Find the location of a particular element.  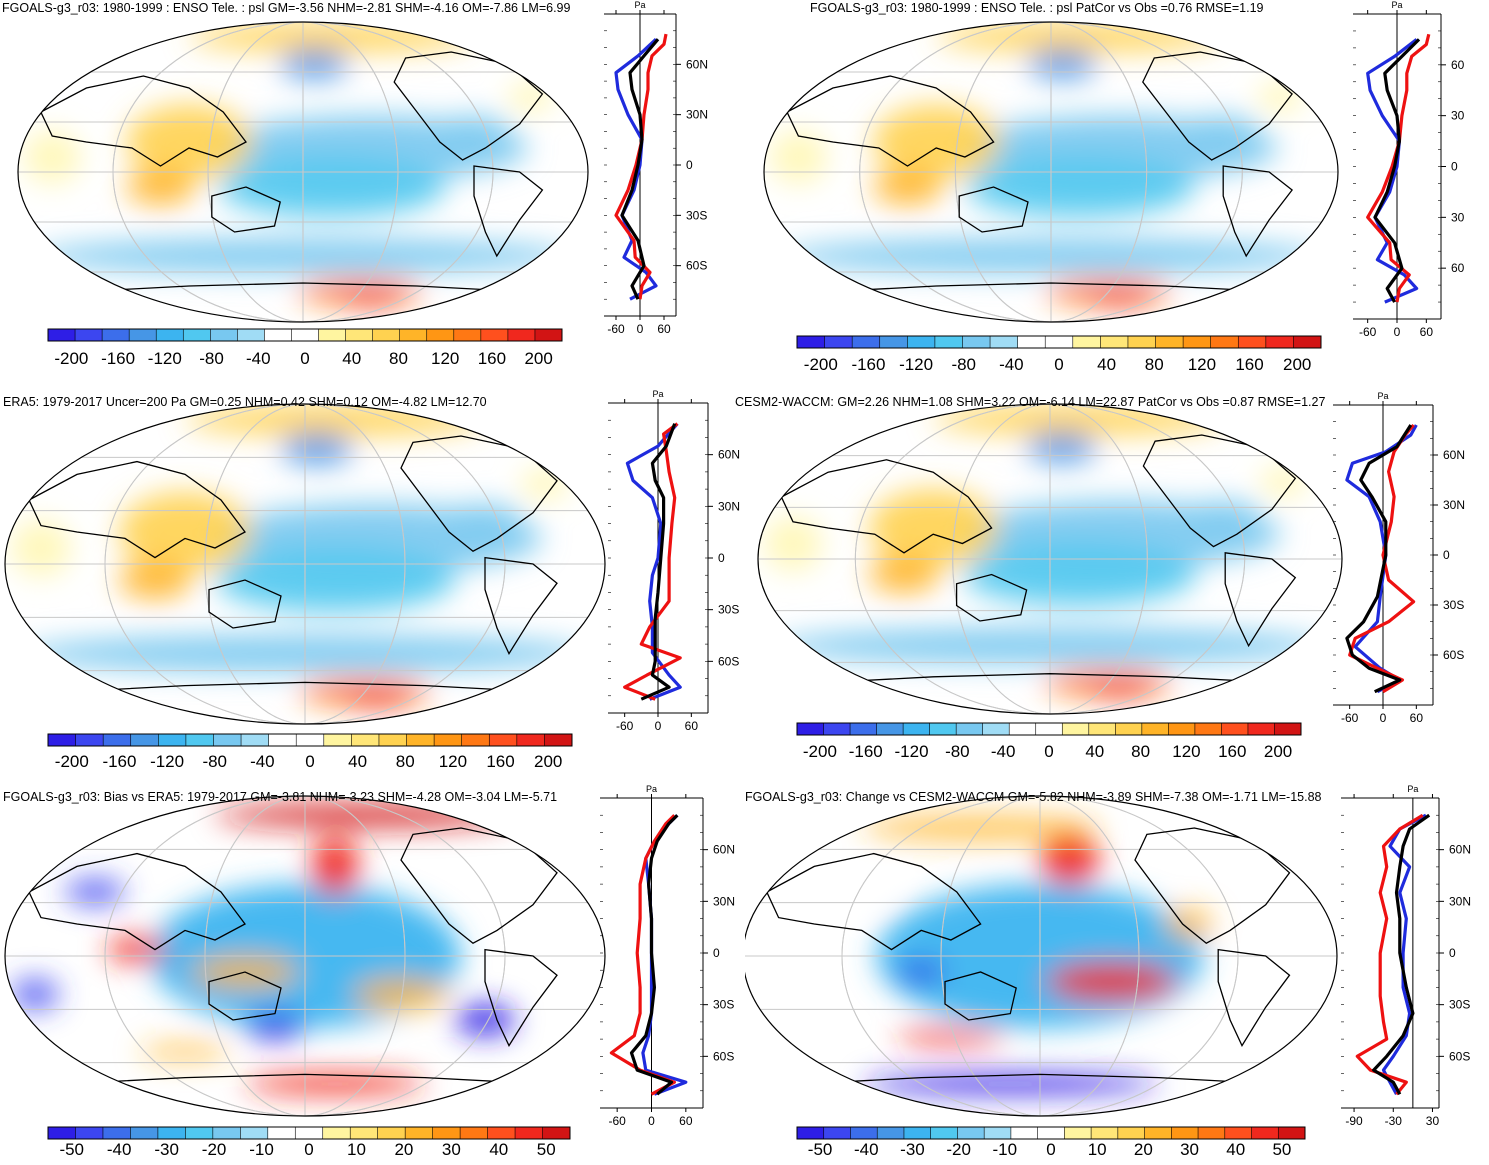

colorbar-tick-label: 0 is located at coordinates (308, 1149).